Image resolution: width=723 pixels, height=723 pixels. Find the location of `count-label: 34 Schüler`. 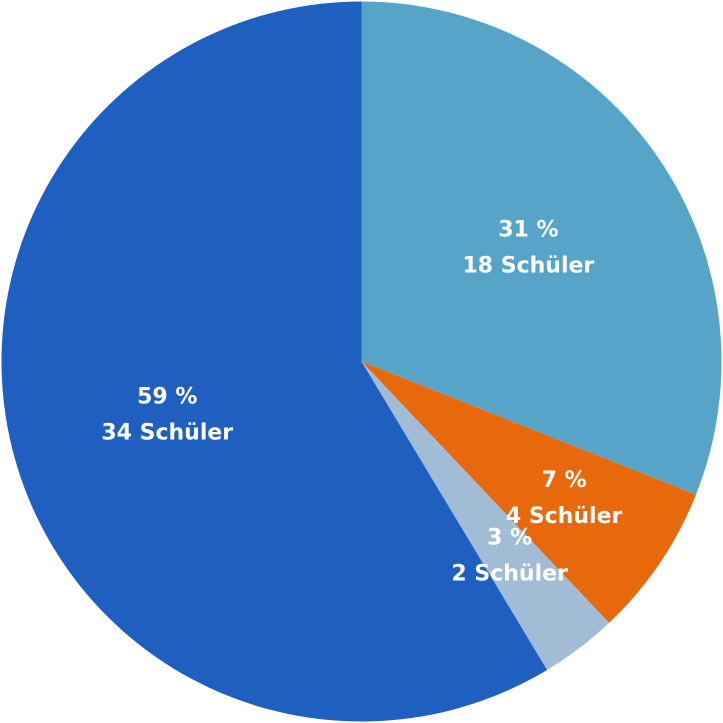

count-label: 34 Schüler is located at coordinates (167, 432).